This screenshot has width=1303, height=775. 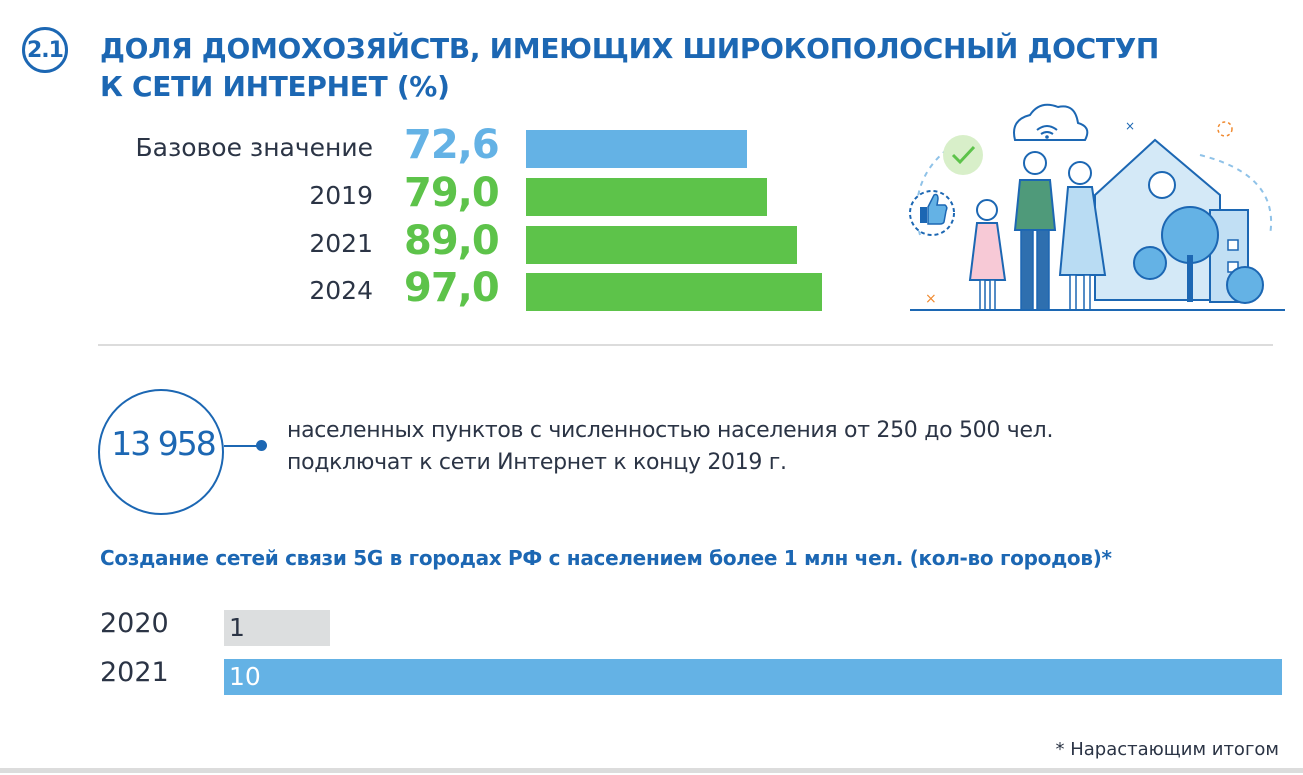 I want to click on broadband-value-label: 89,0, so click(x=452, y=241).